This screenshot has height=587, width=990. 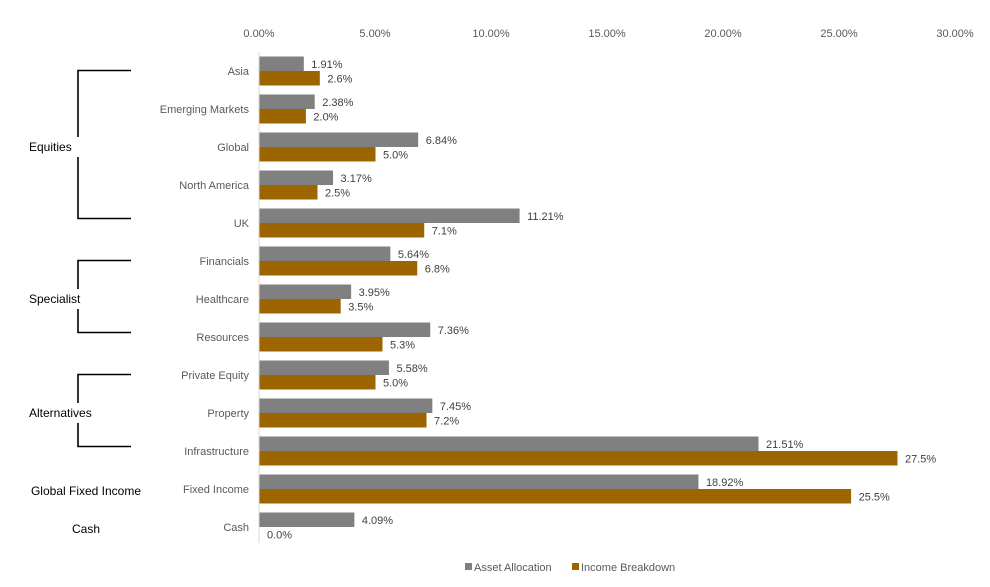 What do you see at coordinates (628, 568) in the screenshot?
I see `legend-income-breakdown-label: Income Breakdown` at bounding box center [628, 568].